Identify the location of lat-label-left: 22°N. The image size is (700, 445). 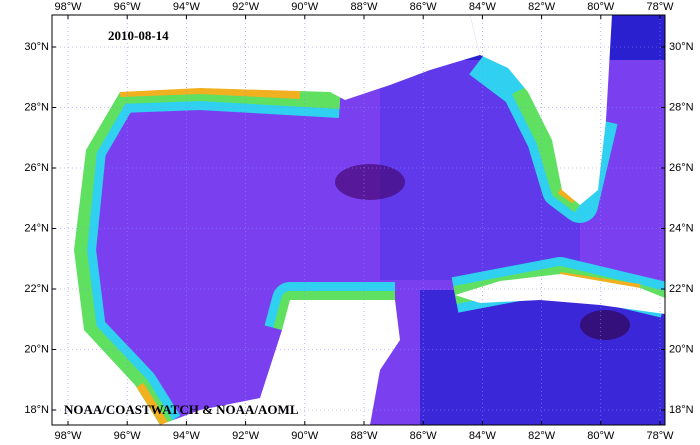
(36, 289).